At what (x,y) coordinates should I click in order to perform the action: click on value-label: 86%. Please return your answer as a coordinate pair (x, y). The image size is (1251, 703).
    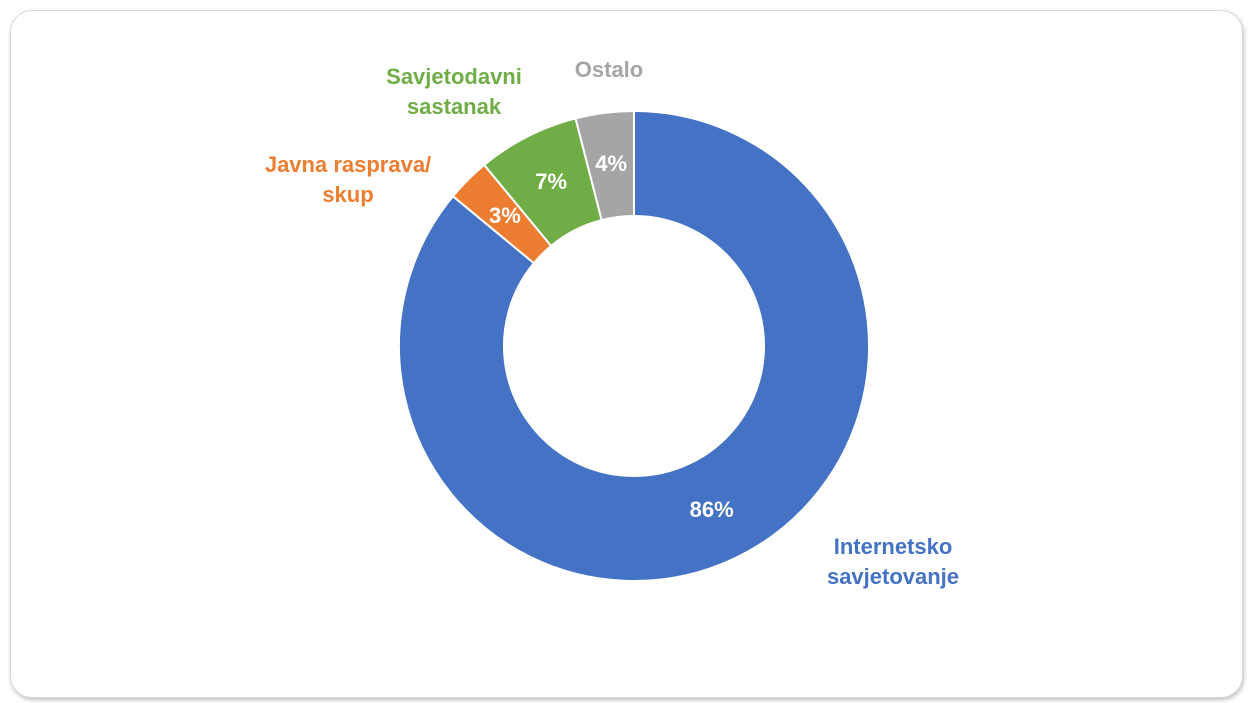
    Looking at the image, I should click on (712, 509).